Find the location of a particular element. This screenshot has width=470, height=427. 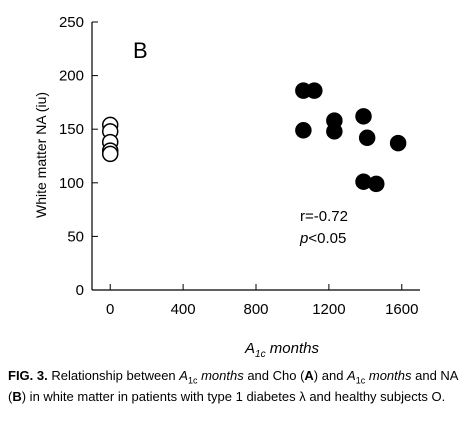

caption-text: ) and is located at coordinates (330, 375).